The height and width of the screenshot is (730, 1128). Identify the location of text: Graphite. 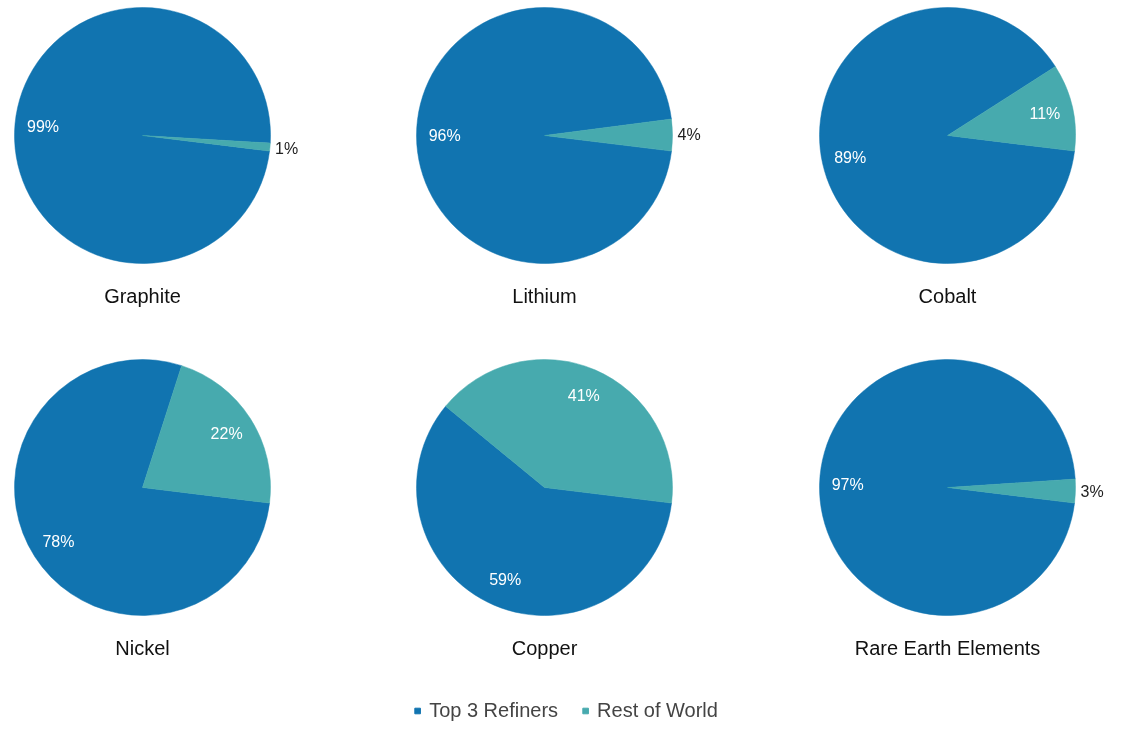
(142, 295).